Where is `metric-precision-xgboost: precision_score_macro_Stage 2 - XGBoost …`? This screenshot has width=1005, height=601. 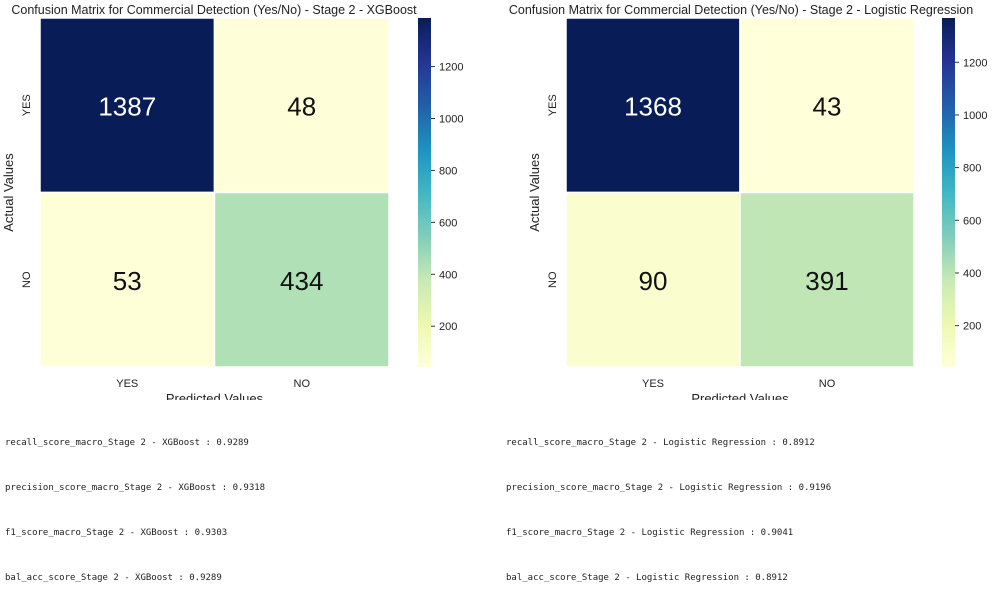 metric-precision-xgboost: precision_score_macro_Stage 2 - XGBoost … is located at coordinates (135, 488).